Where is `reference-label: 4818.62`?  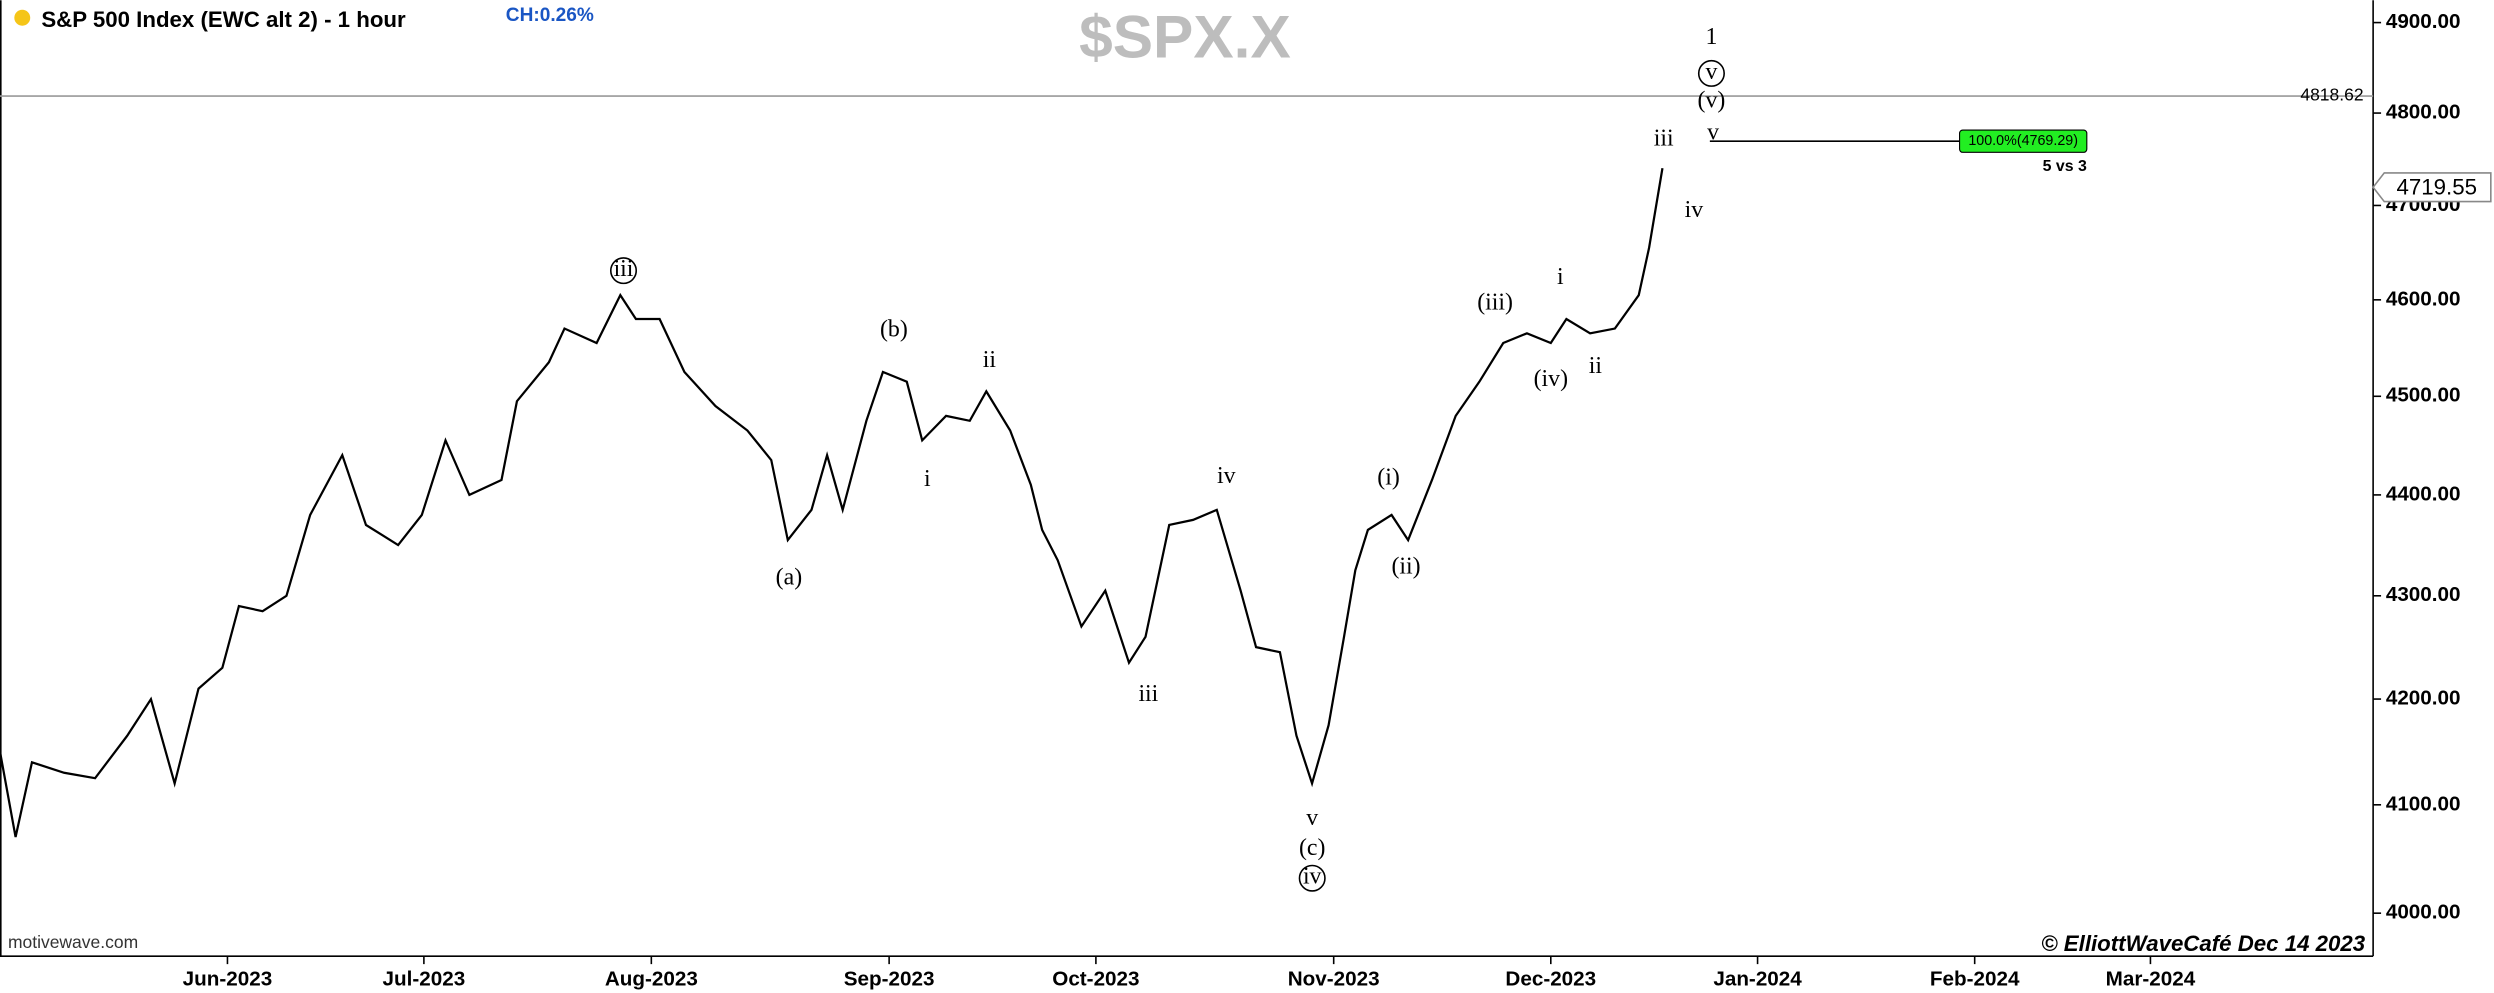 reference-label: 4818.62 is located at coordinates (2331, 95).